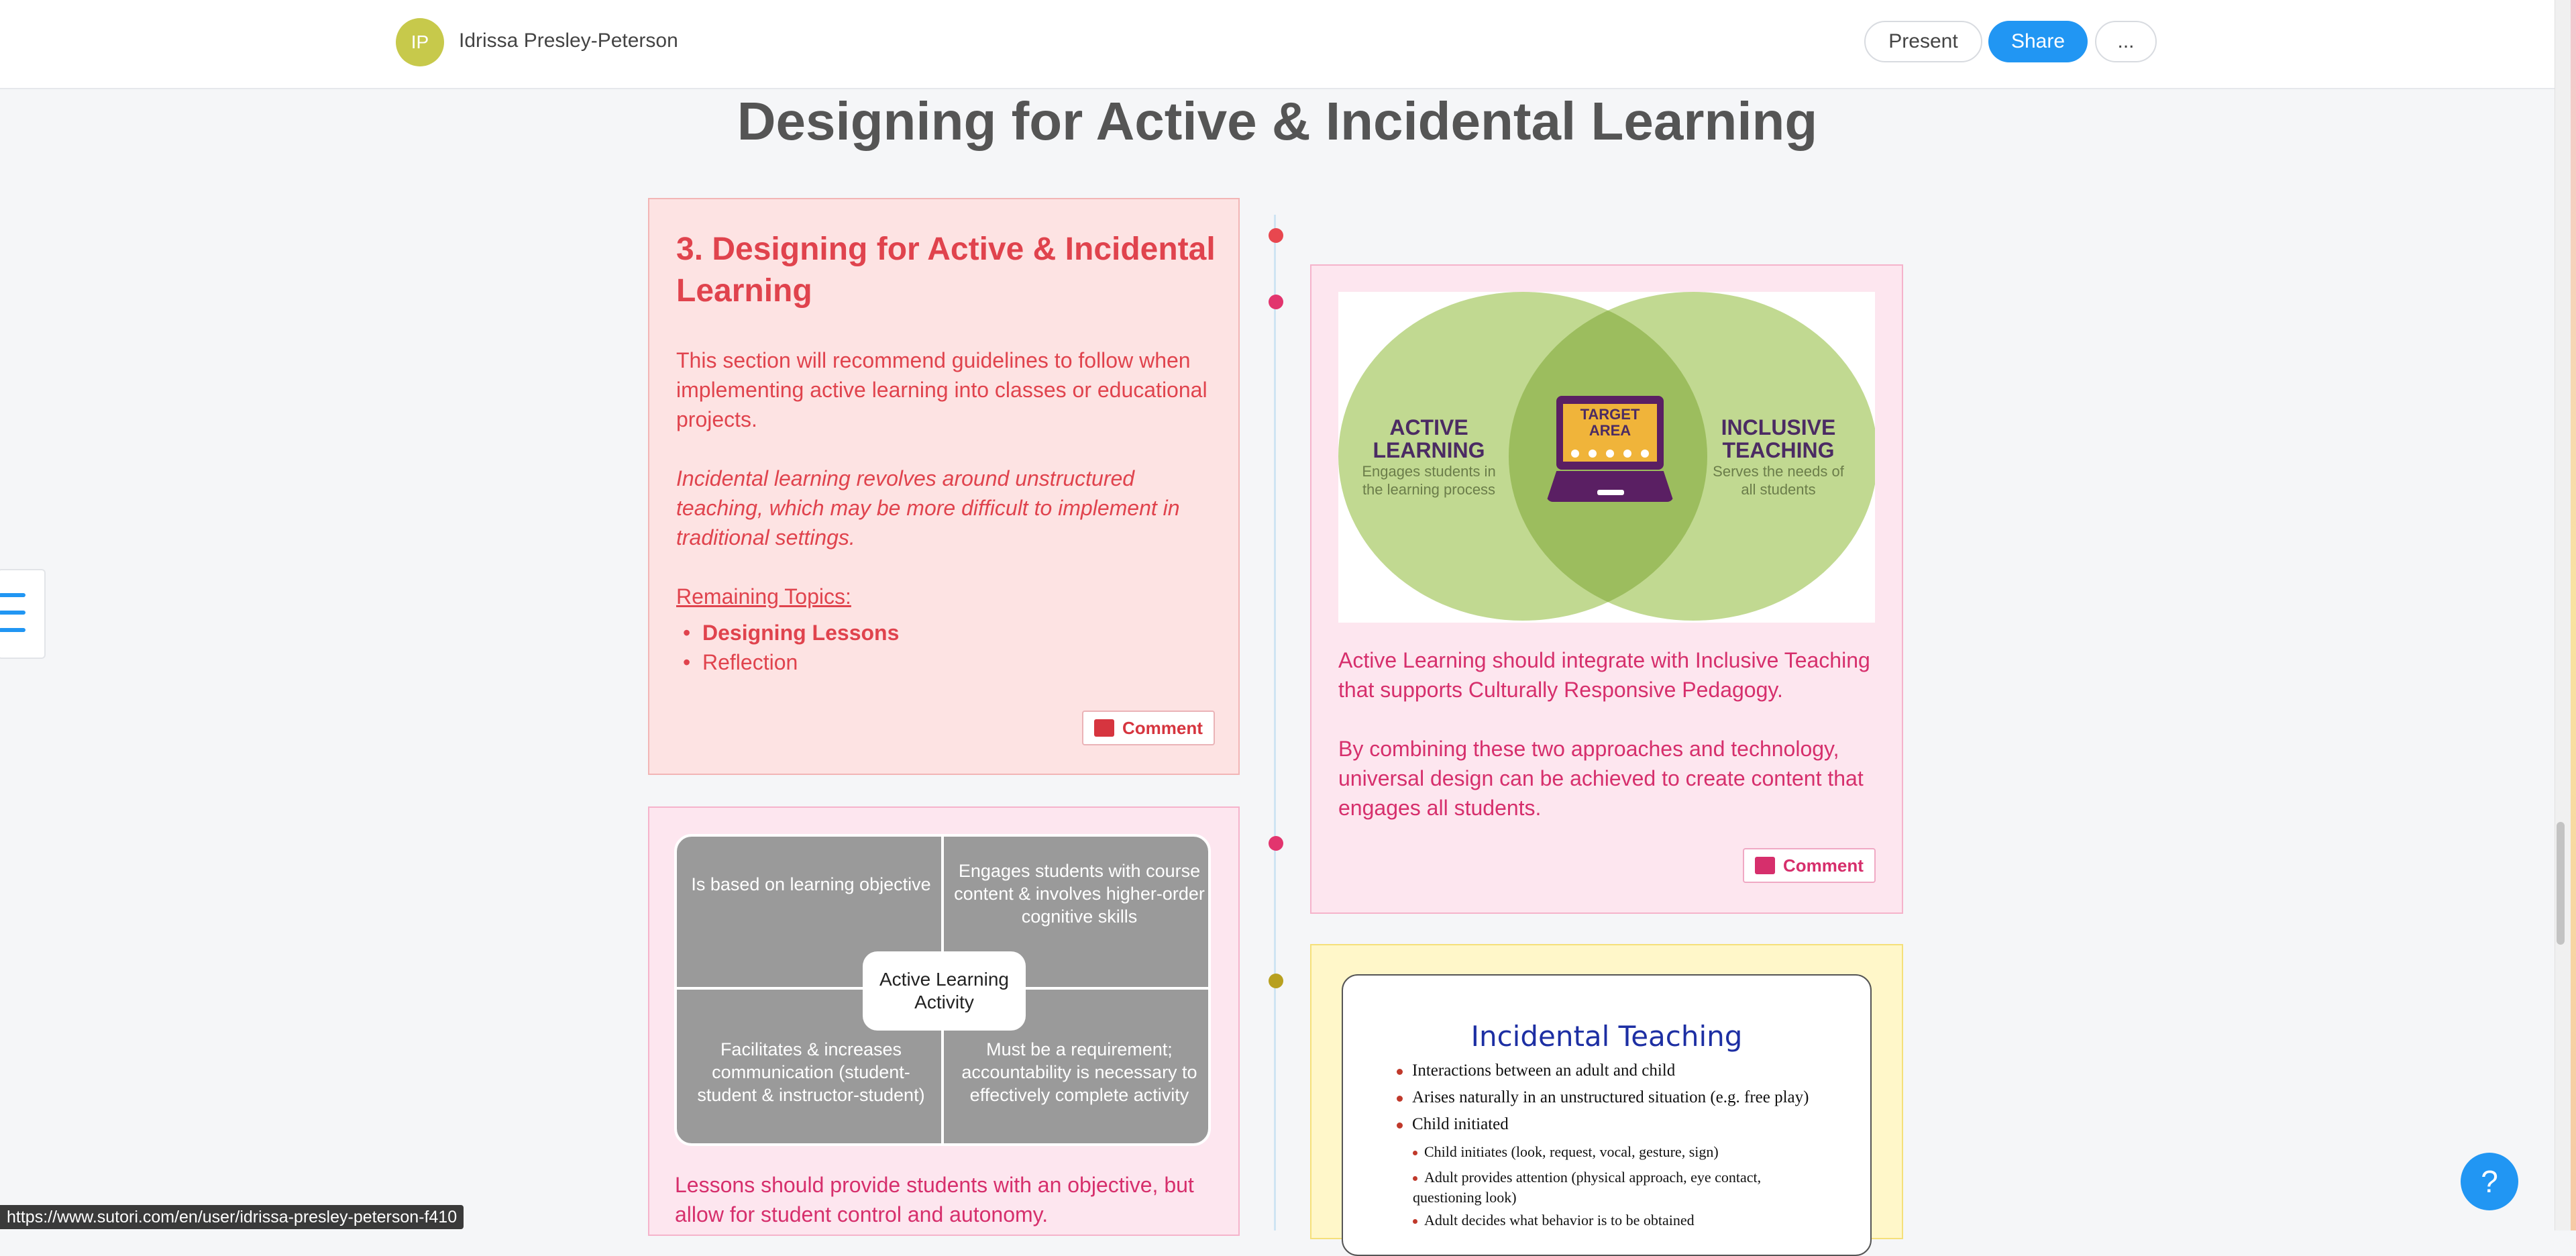  What do you see at coordinates (1610, 422) in the screenshot?
I see `target-area-label: TARGET AREA` at bounding box center [1610, 422].